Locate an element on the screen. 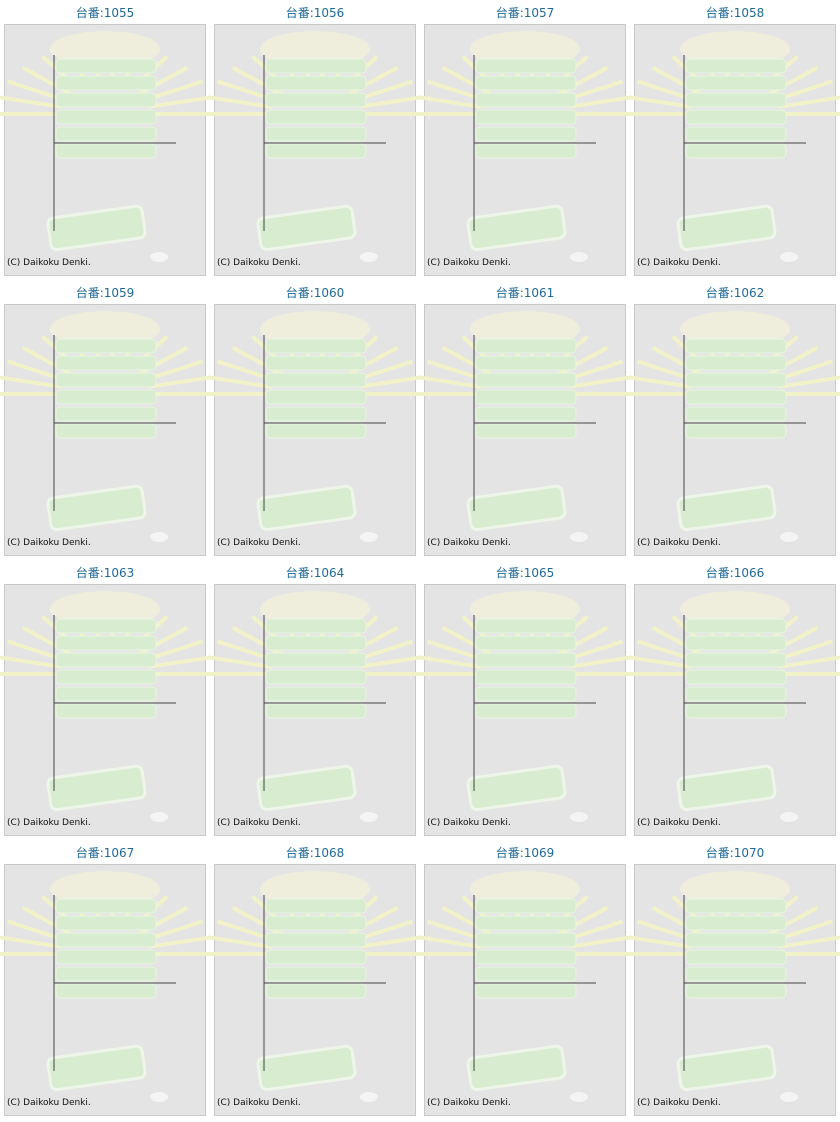 This screenshot has width=840, height=1122. chart-panel: 台番:1058 (C) Daikoku Denki. is located at coordinates (732, 140).